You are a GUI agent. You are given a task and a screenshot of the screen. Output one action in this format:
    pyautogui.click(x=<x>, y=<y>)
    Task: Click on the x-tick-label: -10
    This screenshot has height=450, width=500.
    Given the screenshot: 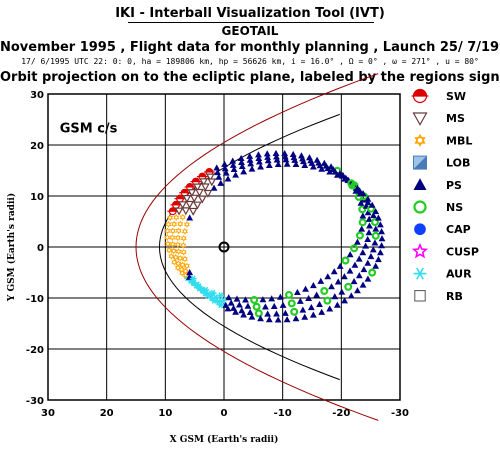 What is the action you would take?
    pyautogui.click(x=283, y=413)
    